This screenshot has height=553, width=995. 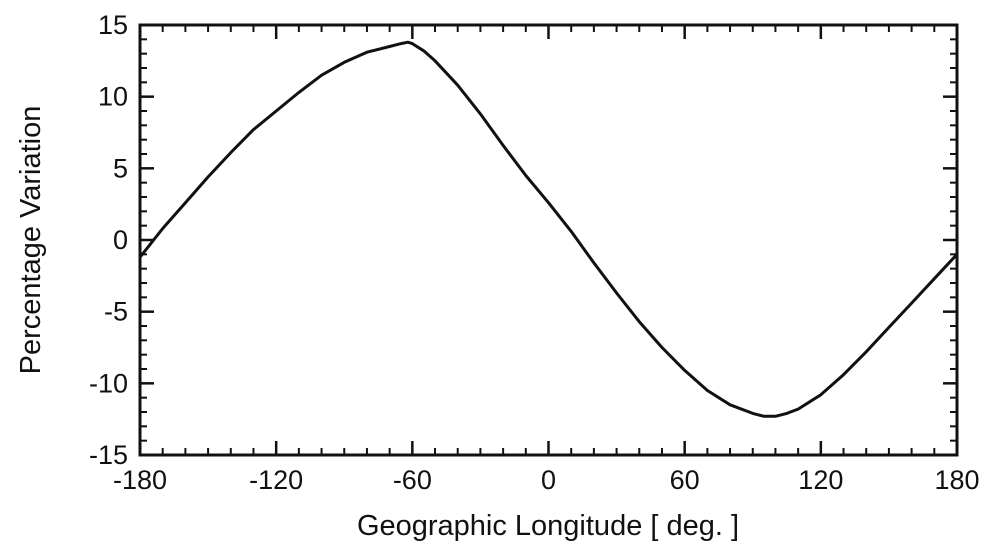 What do you see at coordinates (108, 383) in the screenshot?
I see `y-tick-label: -10` at bounding box center [108, 383].